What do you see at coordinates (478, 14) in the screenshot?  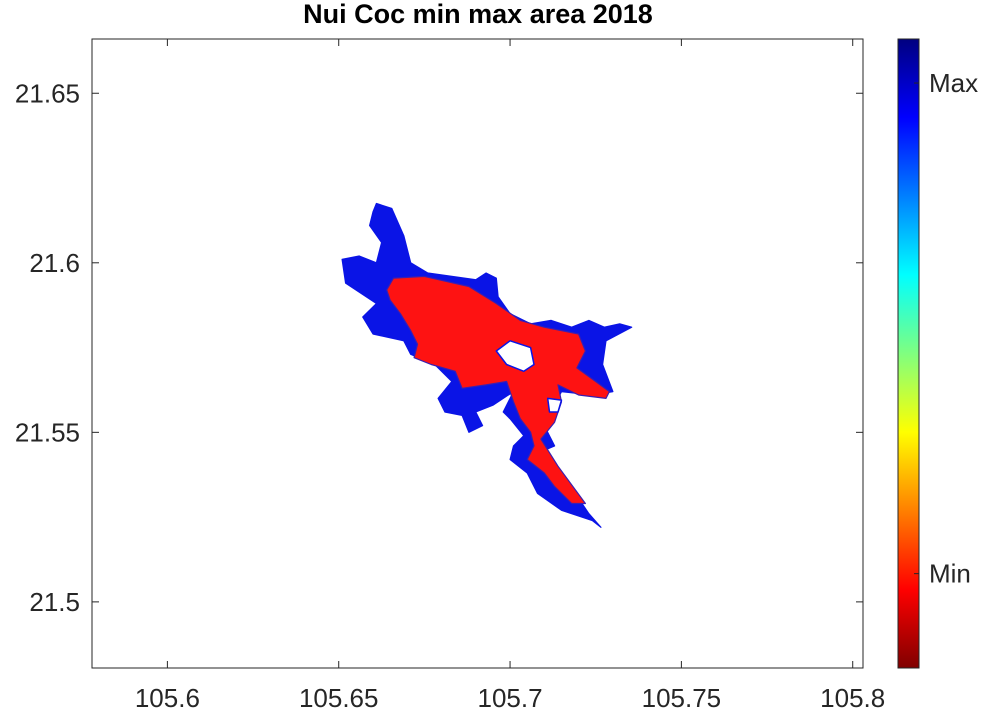 I see `chart-title: Nui Coc min max area 2018` at bounding box center [478, 14].